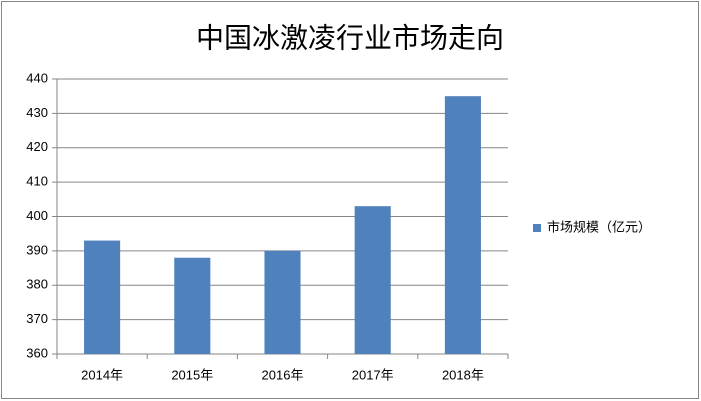 The height and width of the screenshot is (401, 701). Describe the element at coordinates (37, 181) in the screenshot. I see `y-tick-label: 410` at that location.